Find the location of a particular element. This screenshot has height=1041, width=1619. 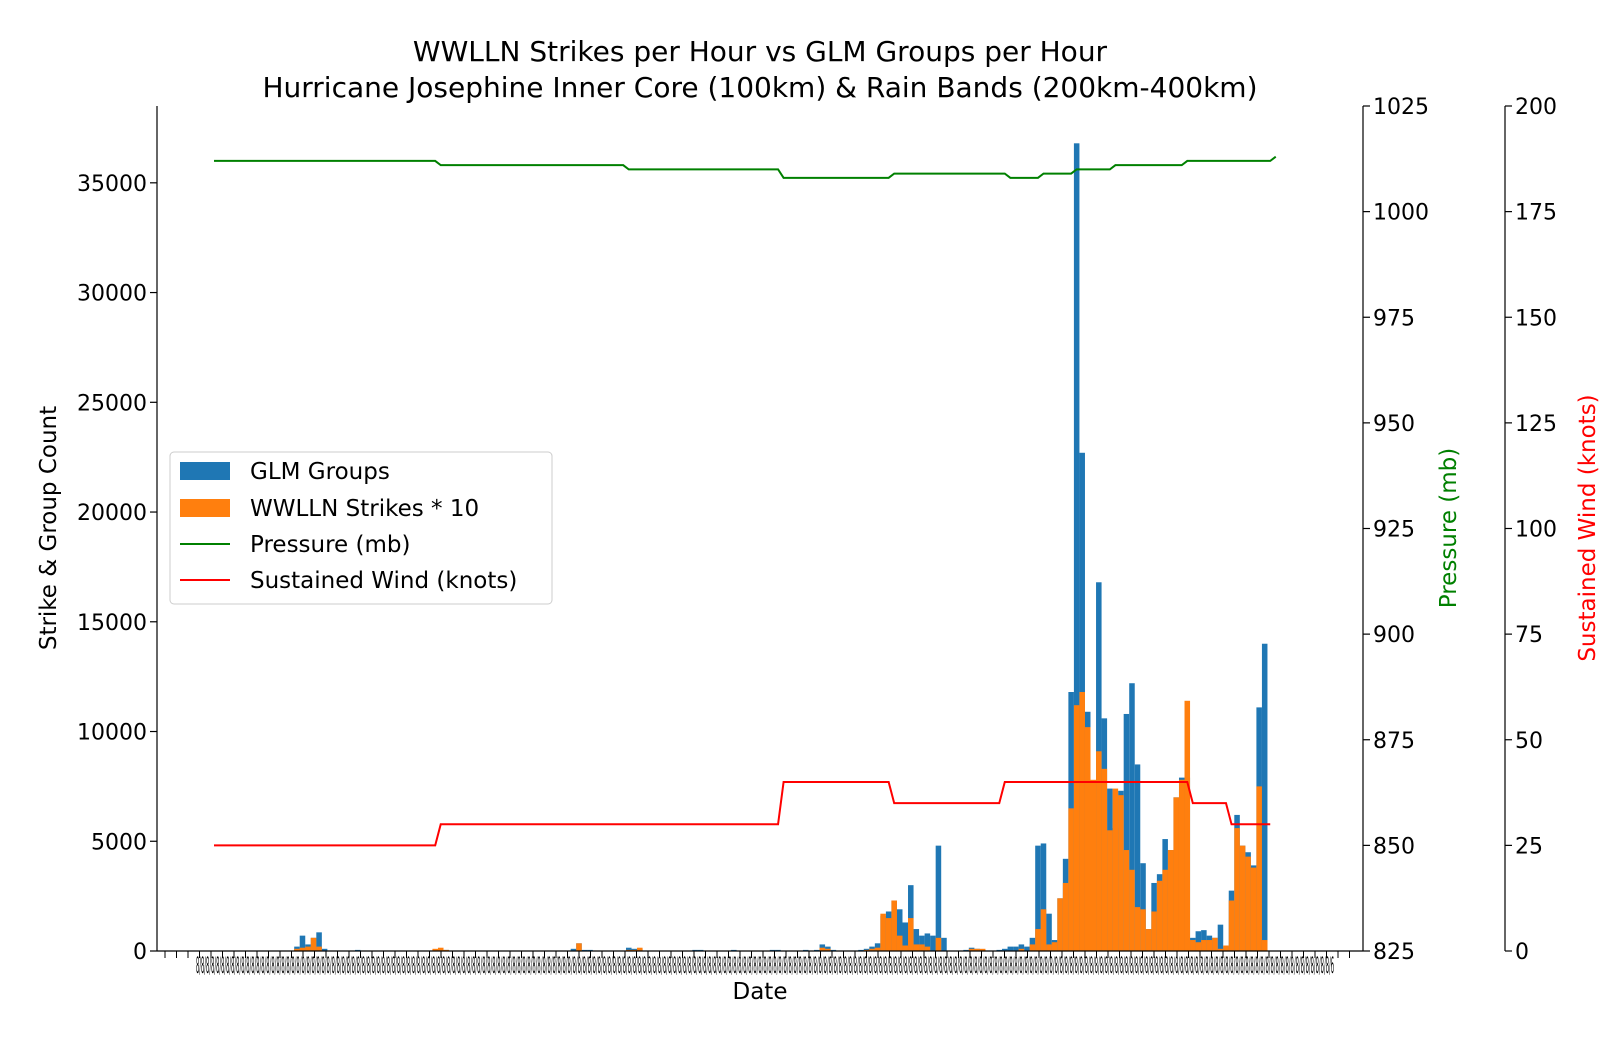

pressure-tick-label: 925 is located at coordinates (1394, 530).